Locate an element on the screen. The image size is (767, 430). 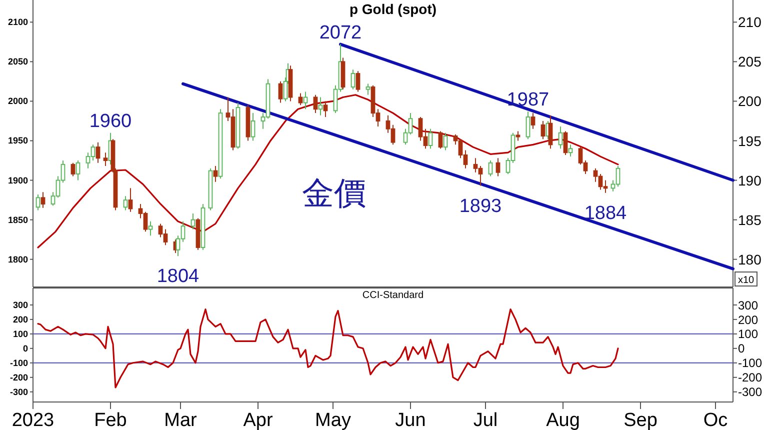
y-tick-label: -300 is located at coordinates (19, 391).